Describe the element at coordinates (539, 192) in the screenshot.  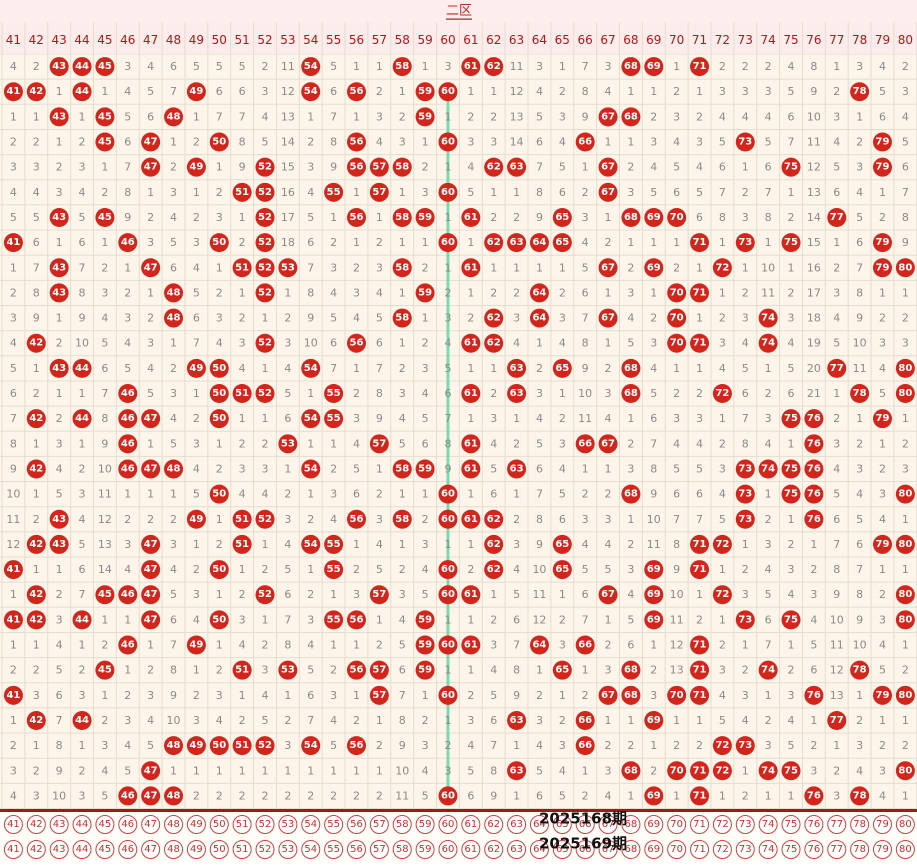
I see `miss-count: 8` at that location.